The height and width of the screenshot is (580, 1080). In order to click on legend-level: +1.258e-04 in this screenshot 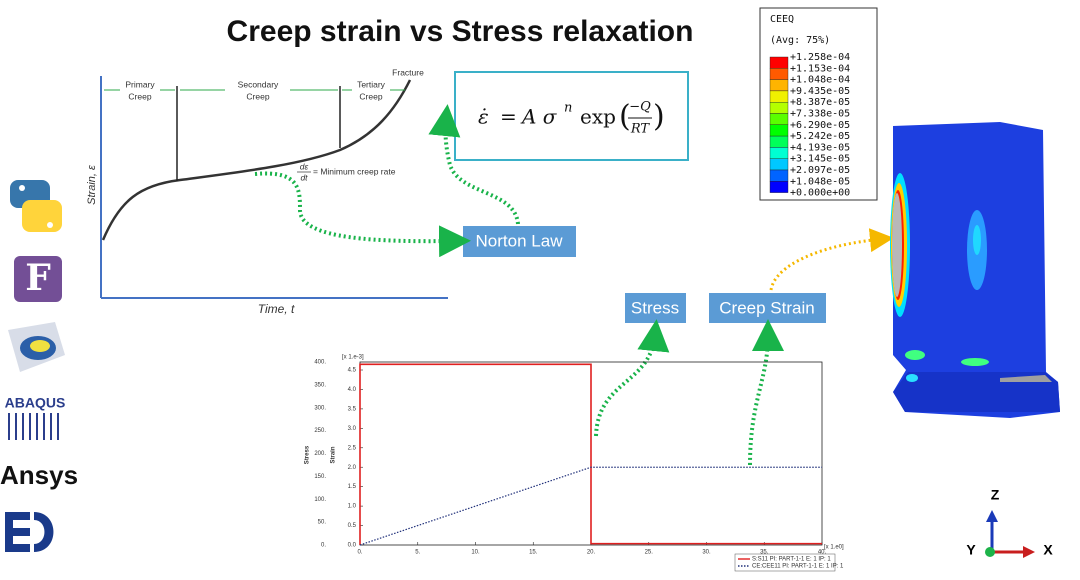, I will do `click(820, 57)`.